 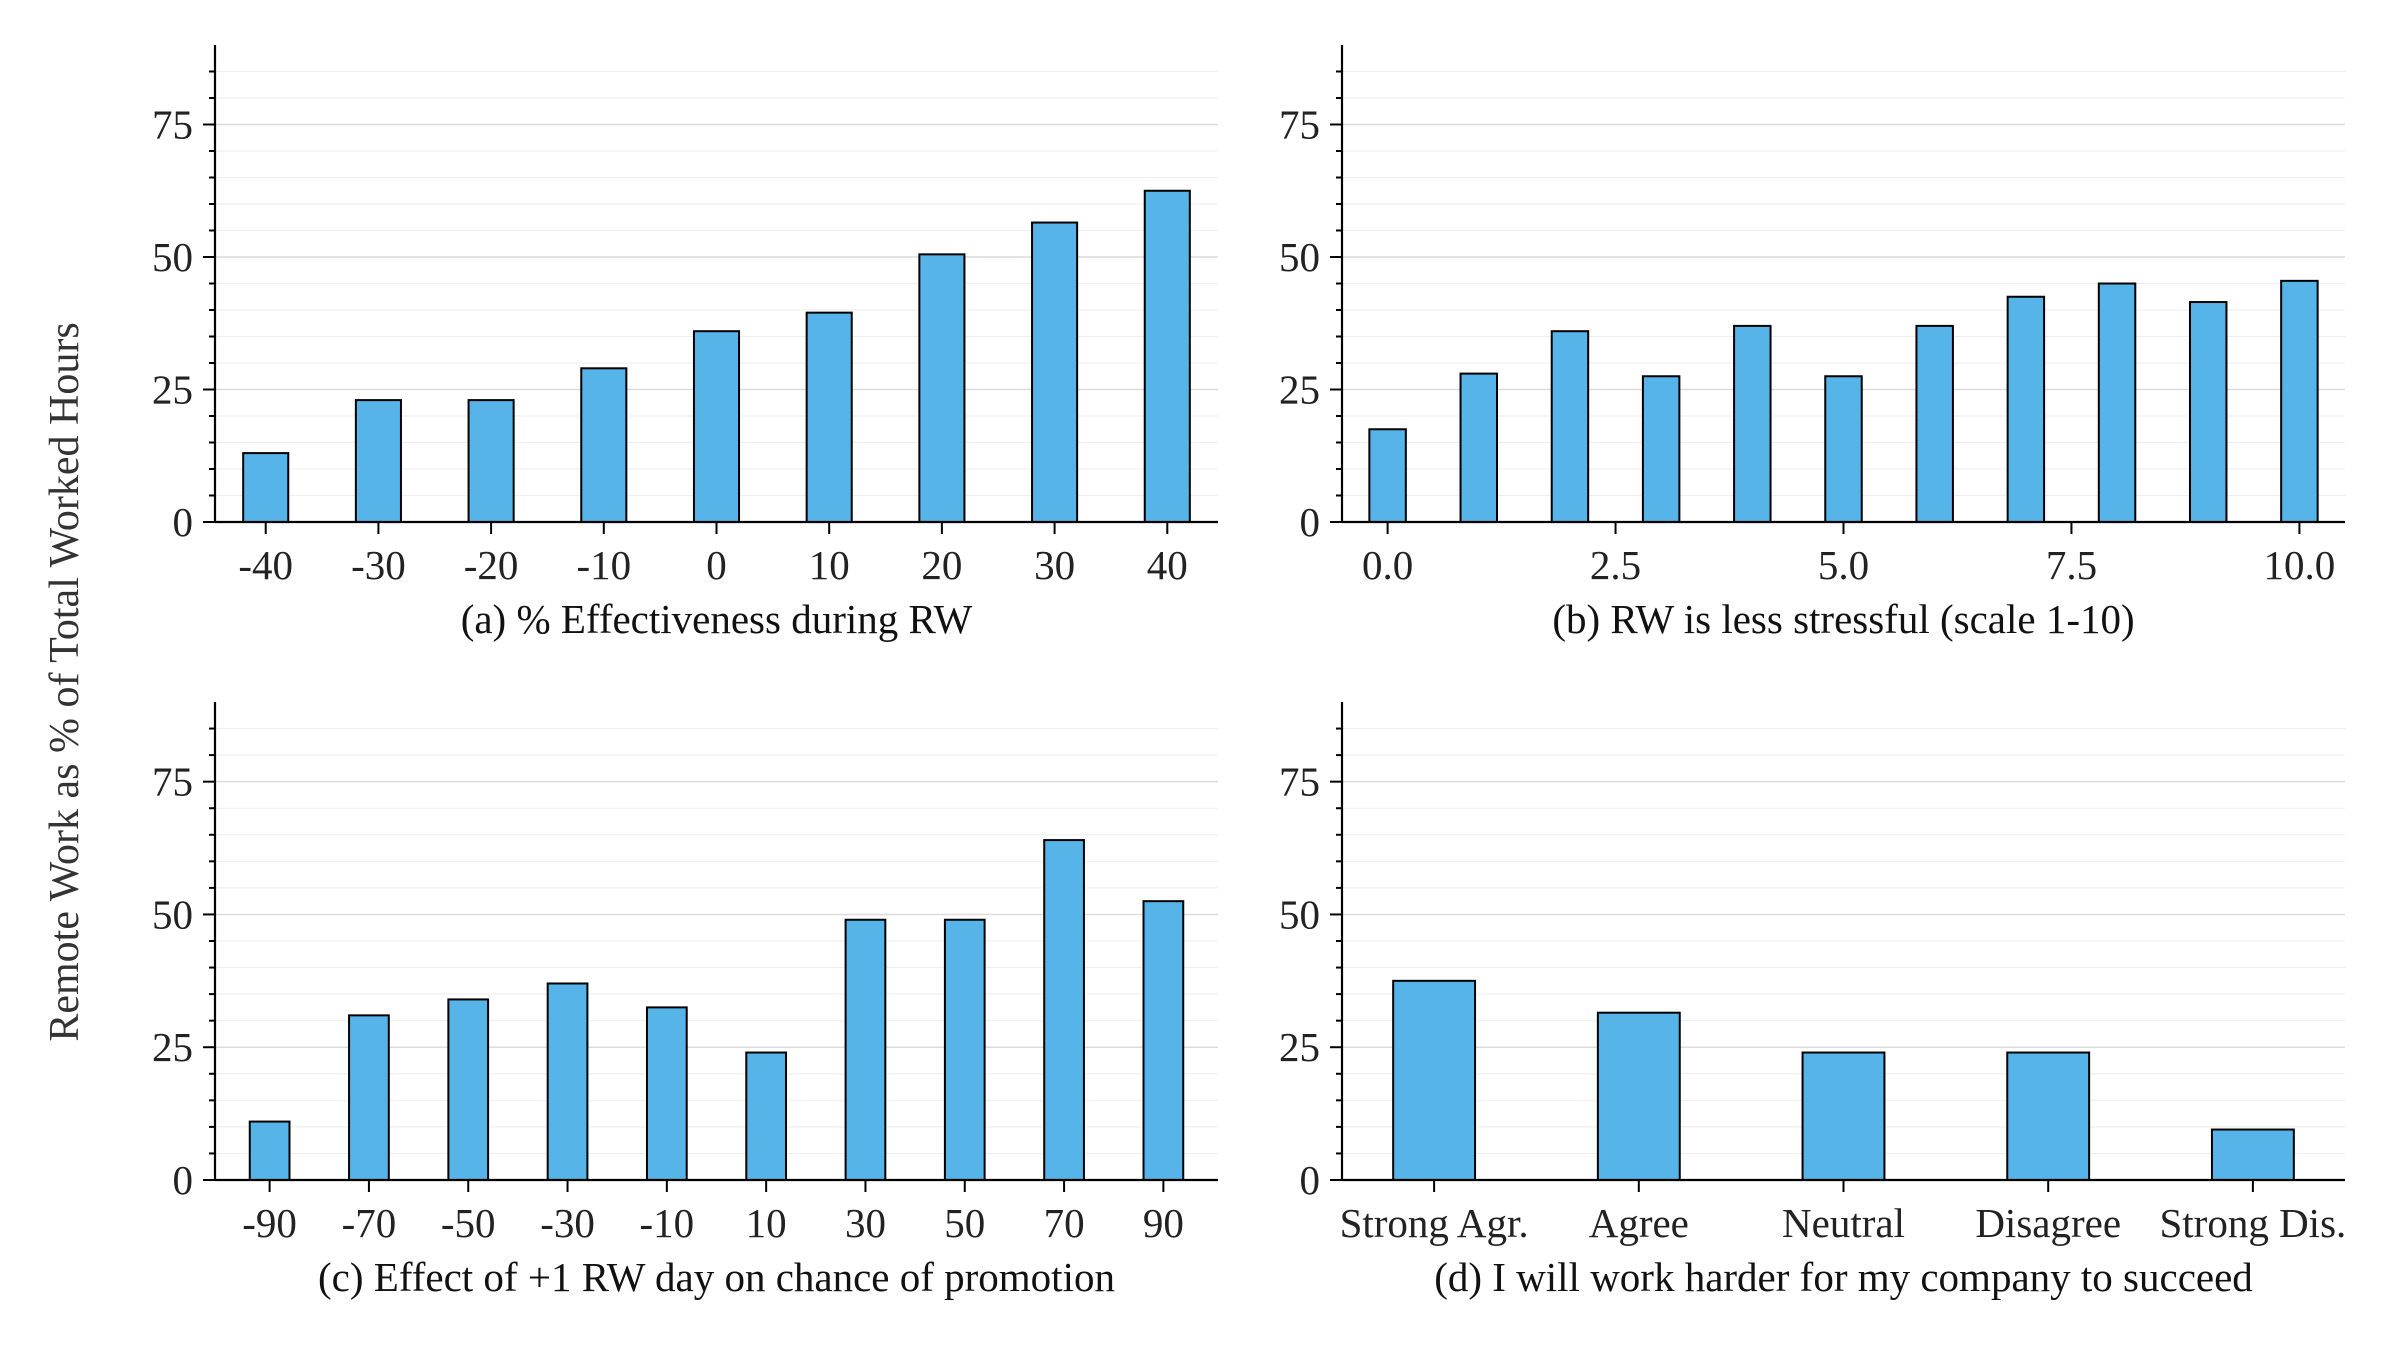 I want to click on x-axis-title-a: (a) % Effectiveness during RW, so click(x=717, y=619).